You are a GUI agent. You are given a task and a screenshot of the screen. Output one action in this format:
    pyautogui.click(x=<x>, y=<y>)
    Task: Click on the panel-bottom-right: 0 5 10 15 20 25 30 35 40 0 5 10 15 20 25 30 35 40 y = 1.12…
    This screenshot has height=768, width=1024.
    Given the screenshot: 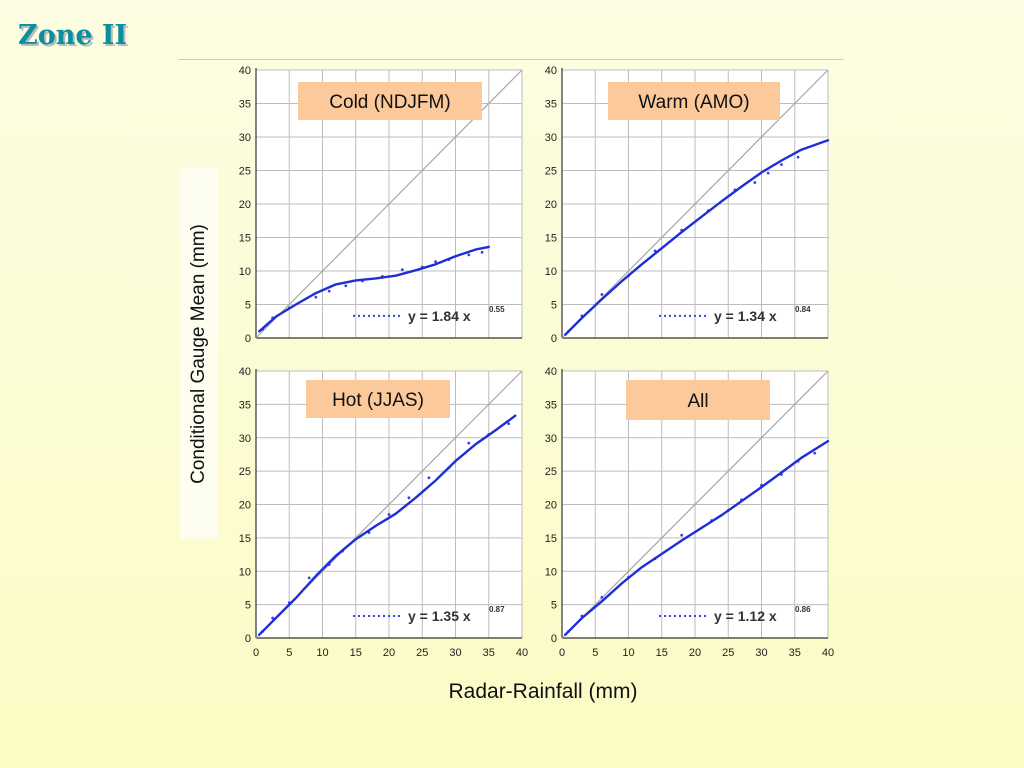 What is the action you would take?
    pyautogui.click(x=689, y=512)
    